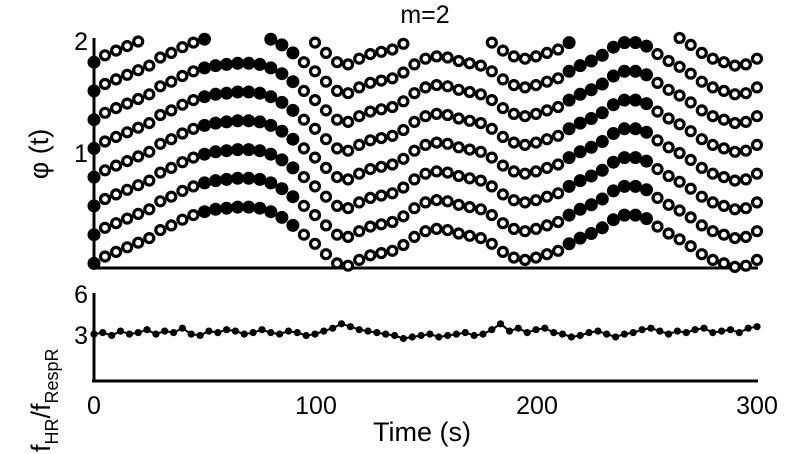  Describe the element at coordinates (425, 331) in the screenshot. I see `ratio-series-line` at that location.